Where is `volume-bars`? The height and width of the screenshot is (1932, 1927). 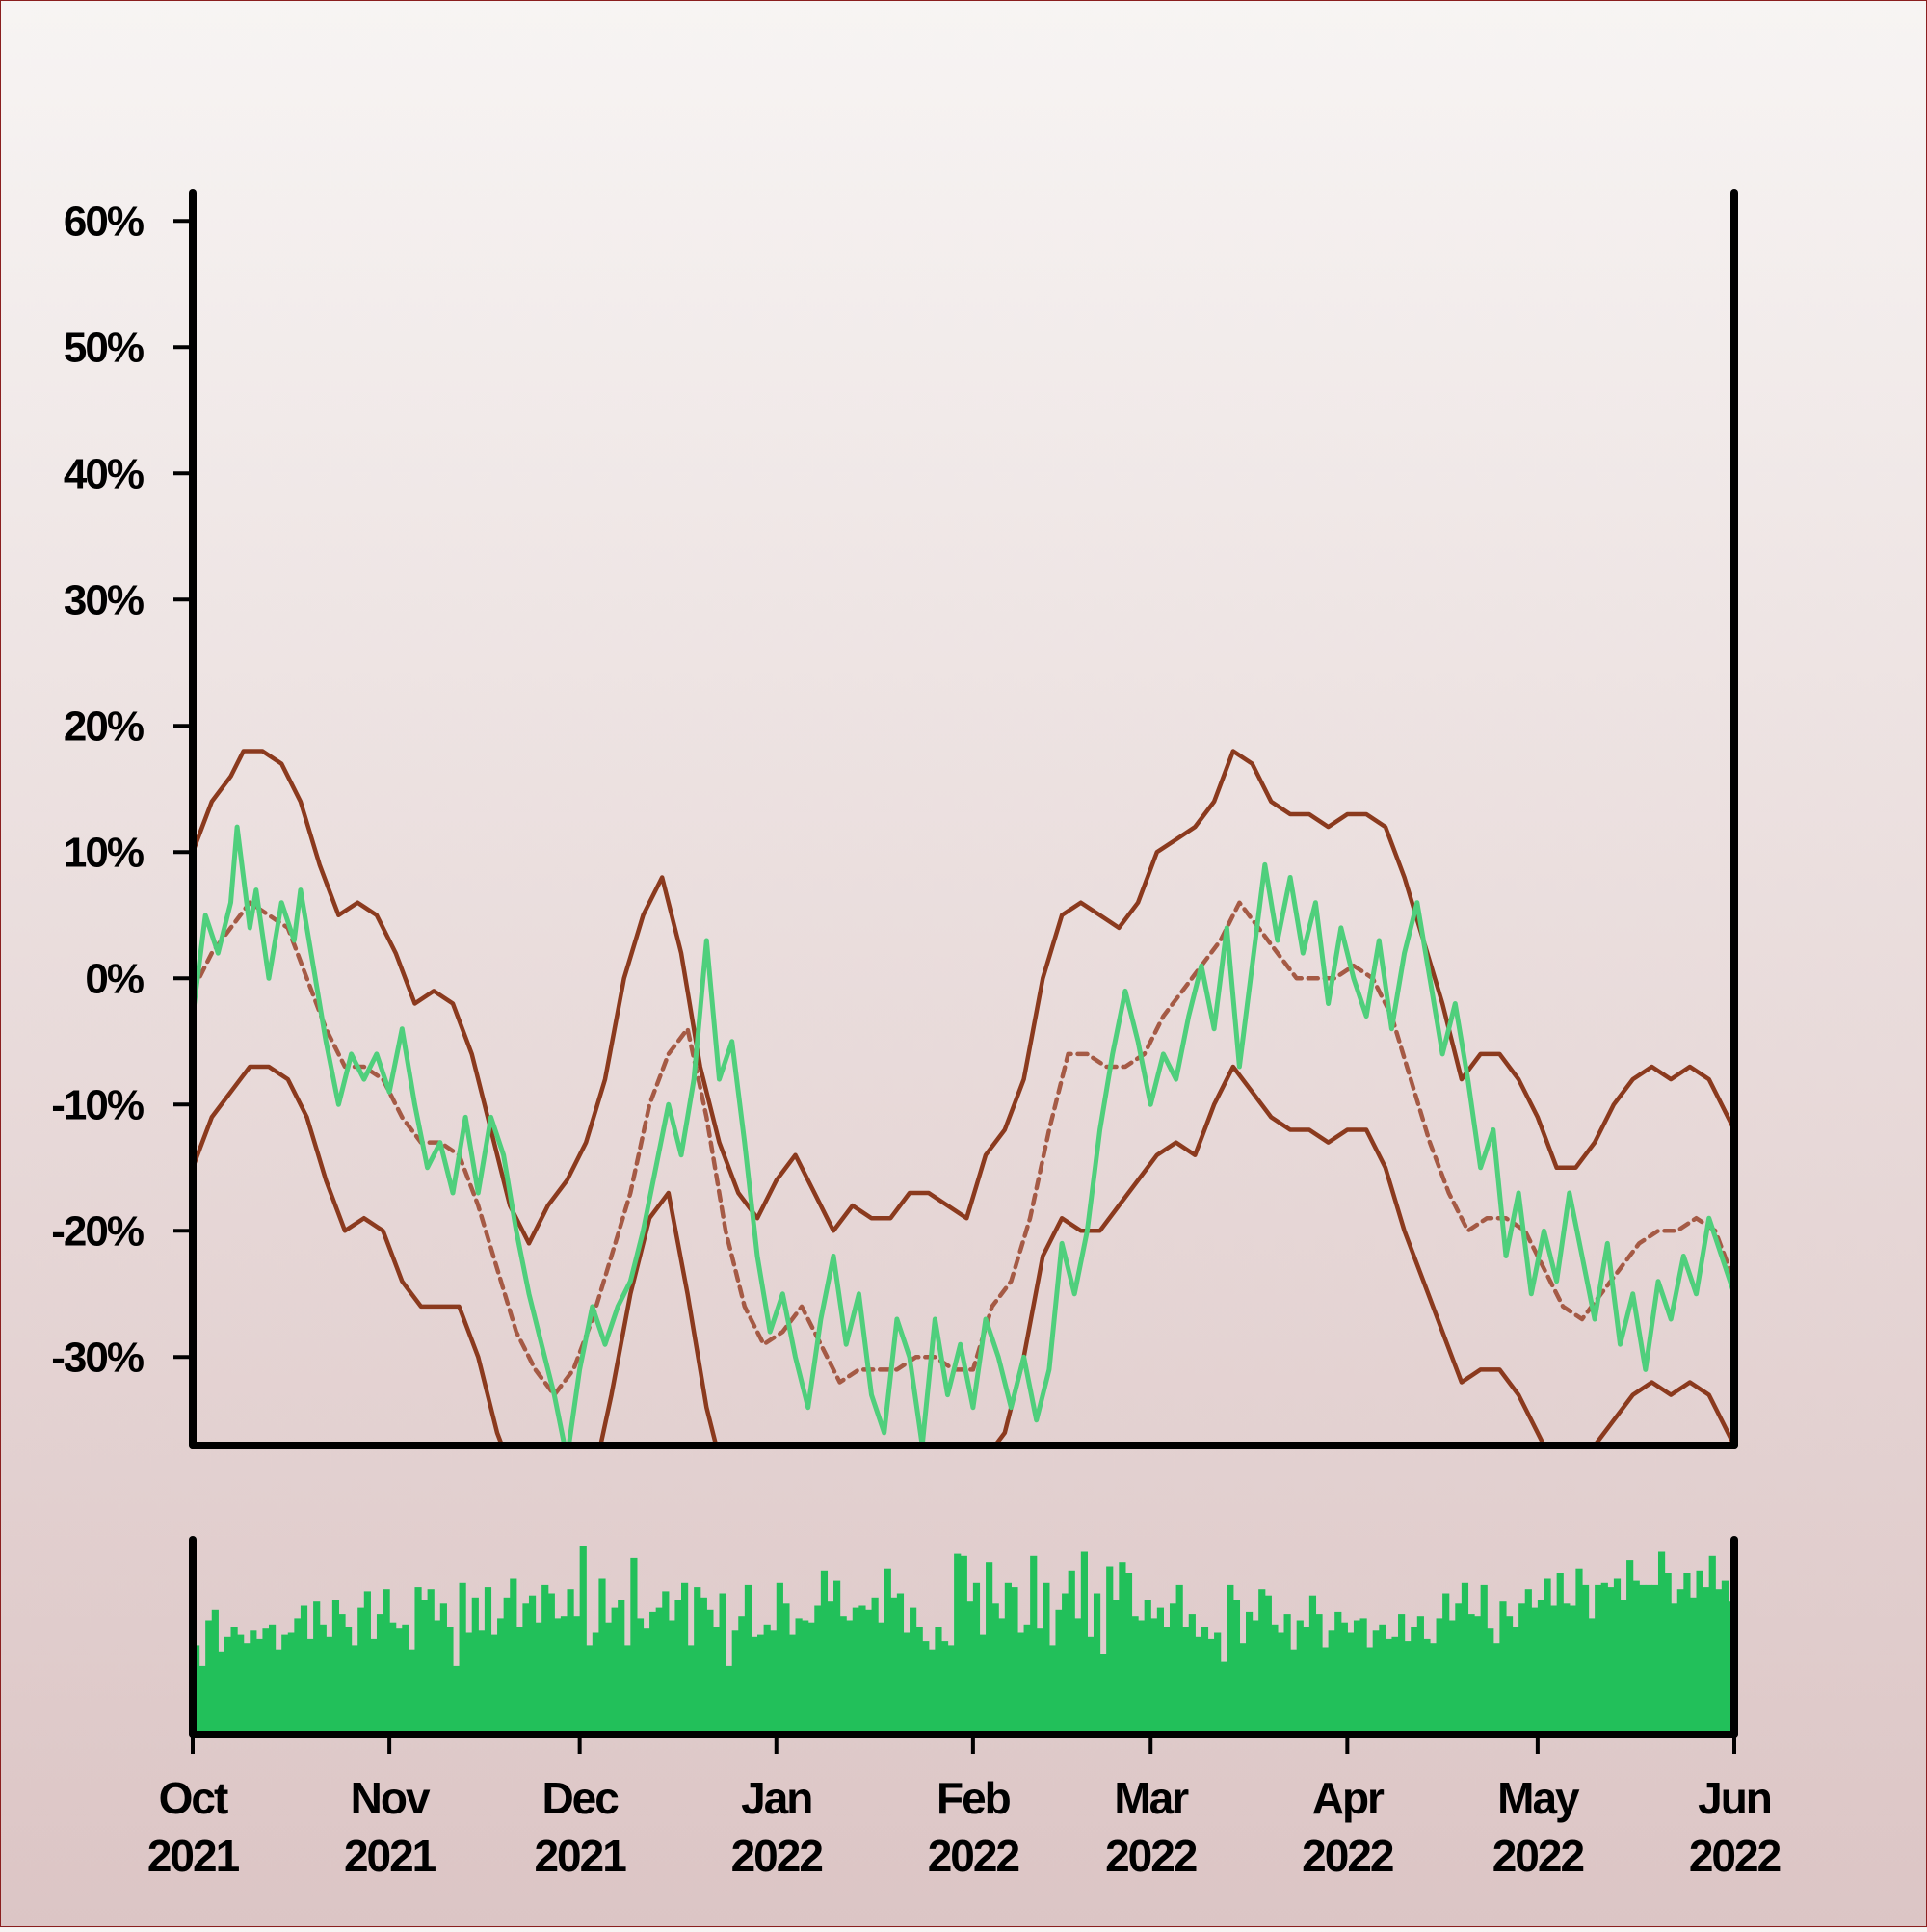
volume-bars is located at coordinates (996, 1640).